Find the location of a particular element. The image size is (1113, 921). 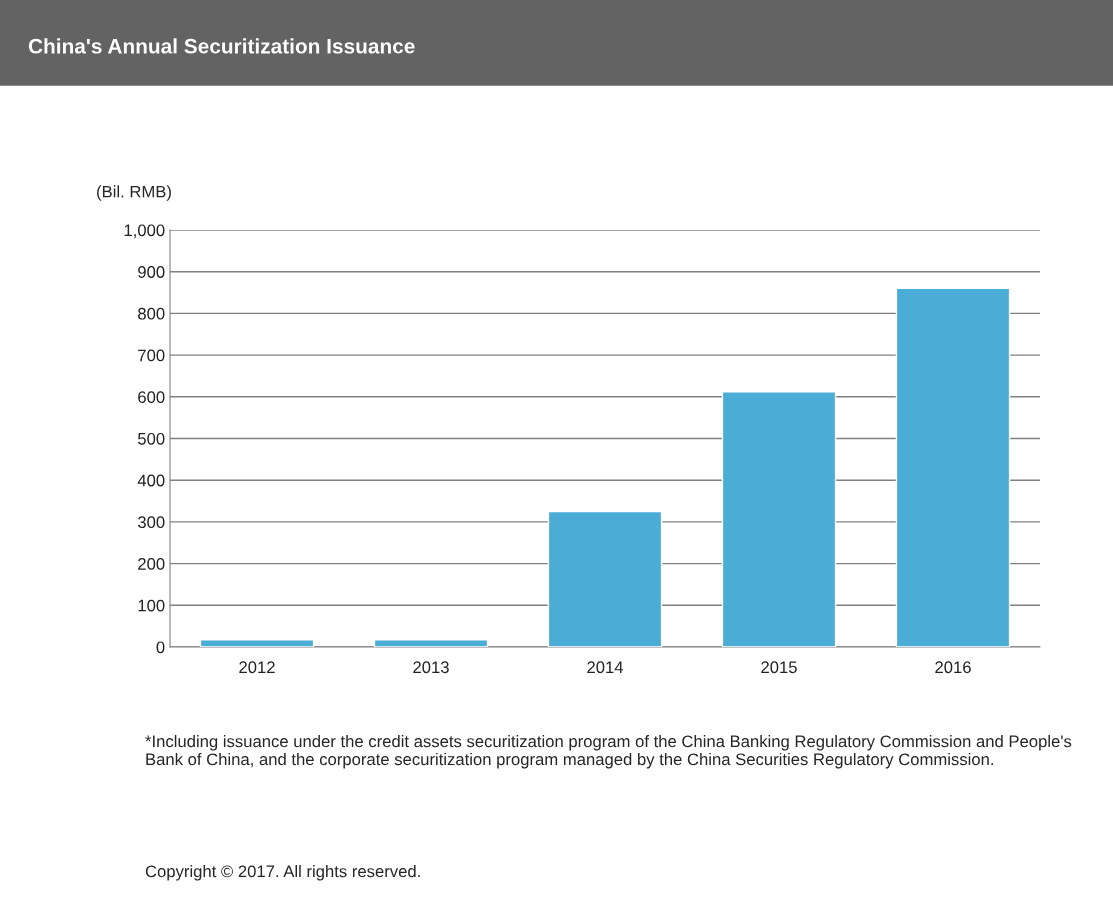

chart-title: China's Annual Securitization Issuance is located at coordinates (221, 46).